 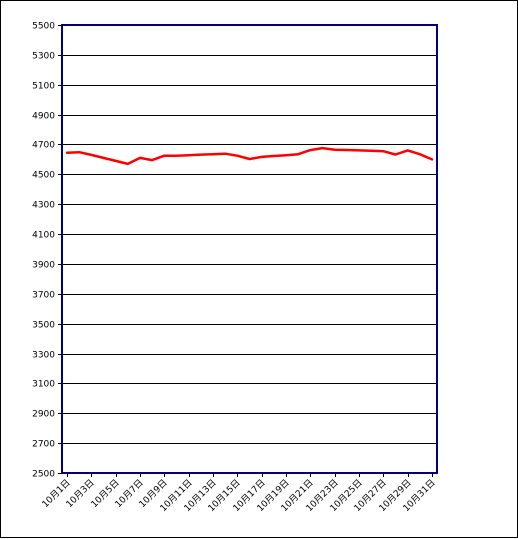 I want to click on y-tick-label: 5300, so click(x=43, y=57).